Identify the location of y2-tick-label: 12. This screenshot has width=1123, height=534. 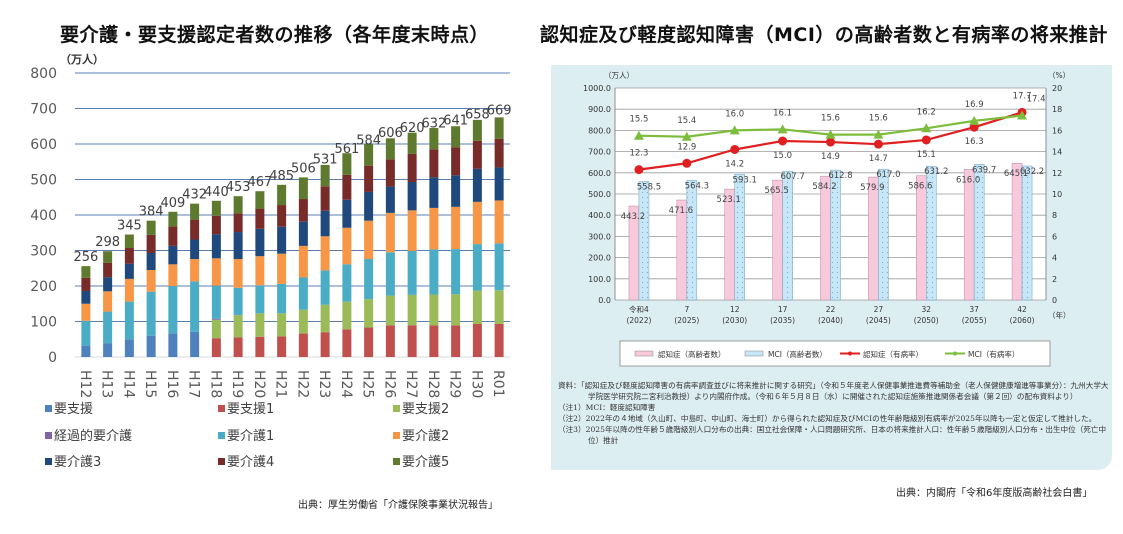
(1057, 173).